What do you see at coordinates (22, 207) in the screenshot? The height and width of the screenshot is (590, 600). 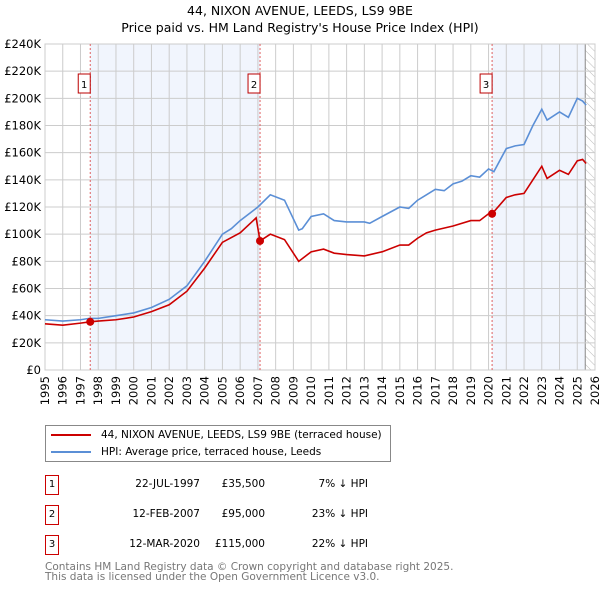 I see `y-tick-label: £120K` at bounding box center [22, 207].